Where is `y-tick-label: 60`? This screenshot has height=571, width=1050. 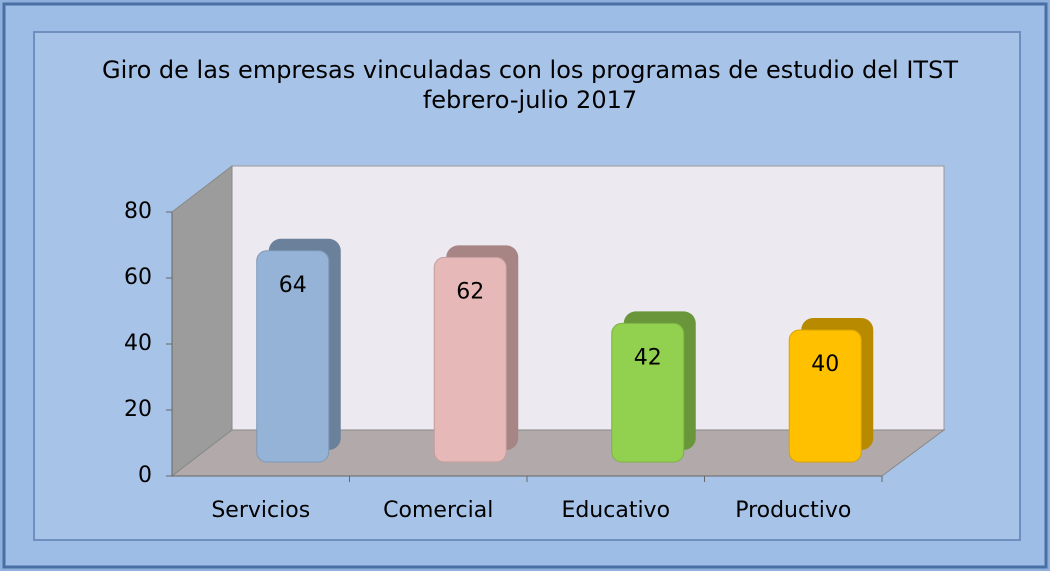 y-tick-label: 60 is located at coordinates (138, 277).